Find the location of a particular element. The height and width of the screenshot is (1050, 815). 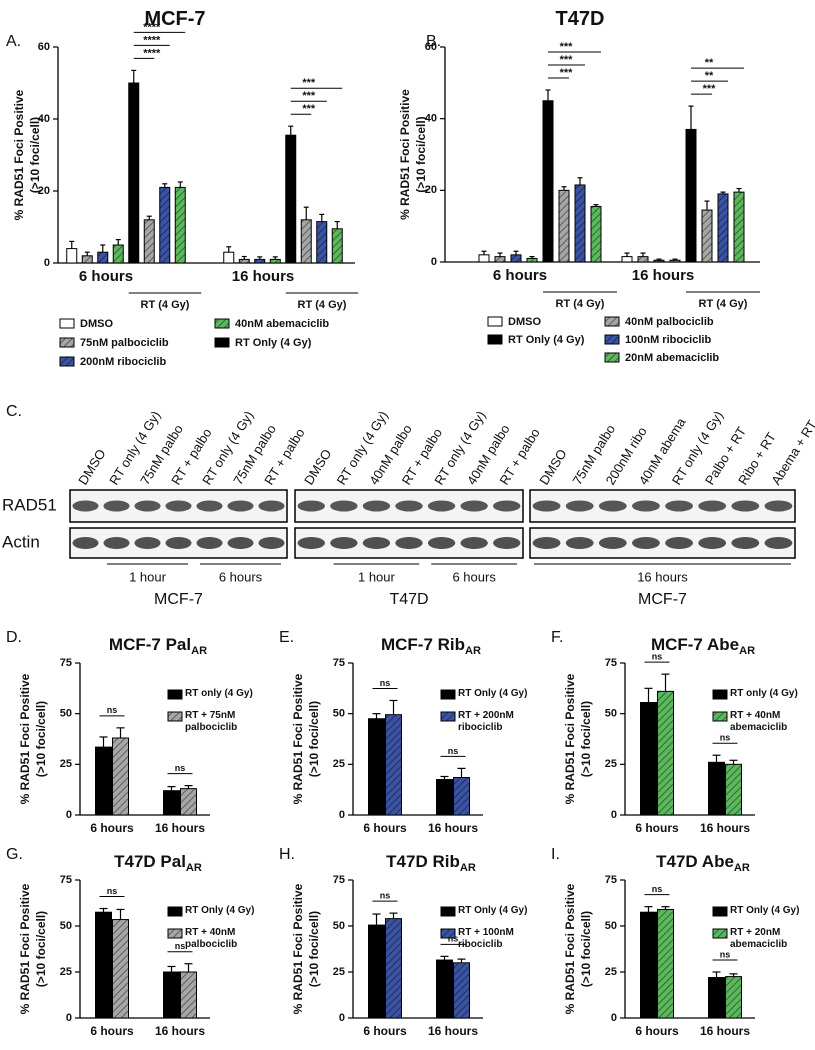

legend-label: 40nM palbociclib is located at coordinates (669, 322).